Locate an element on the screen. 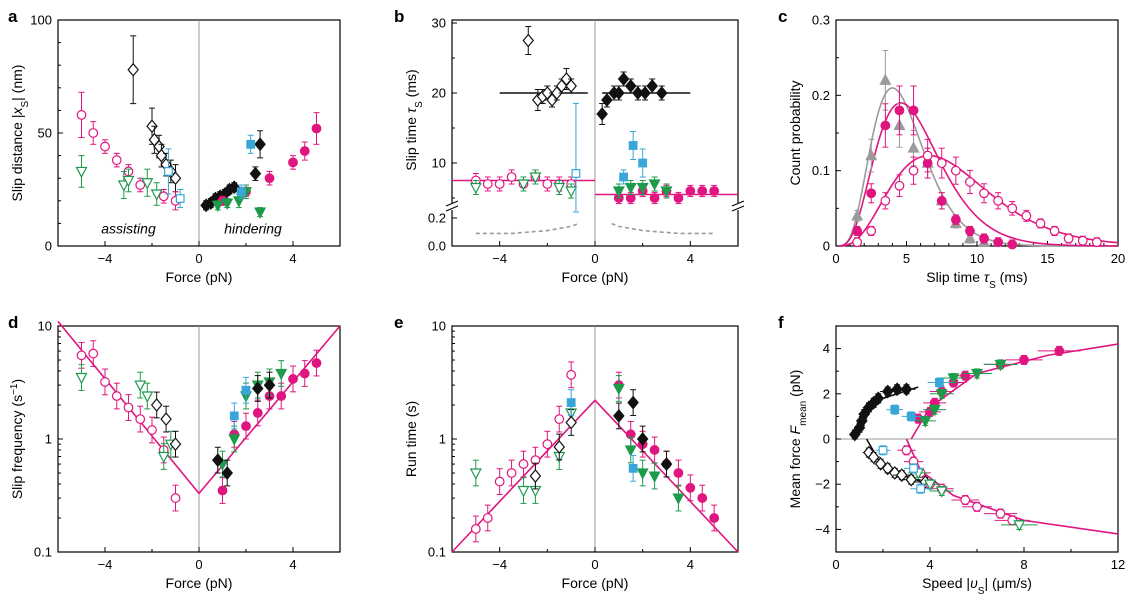 The image size is (1129, 602). x-tick-label-a: −4 is located at coordinates (105, 258).